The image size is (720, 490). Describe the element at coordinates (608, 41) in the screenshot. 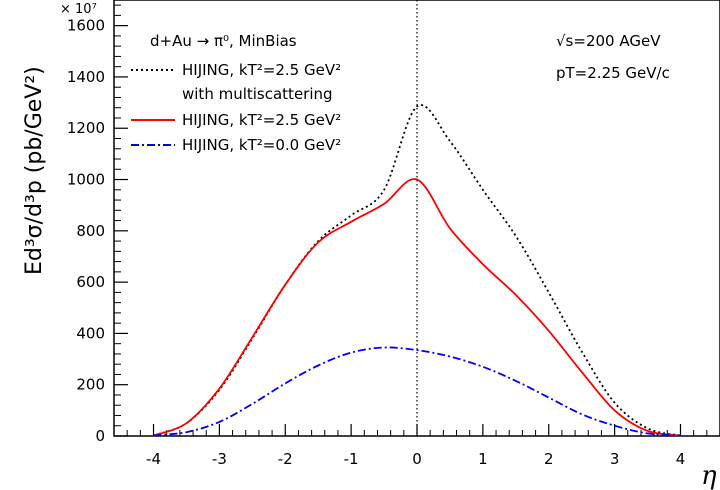

I see `energy-annotation: √s=200 AGeV` at that location.